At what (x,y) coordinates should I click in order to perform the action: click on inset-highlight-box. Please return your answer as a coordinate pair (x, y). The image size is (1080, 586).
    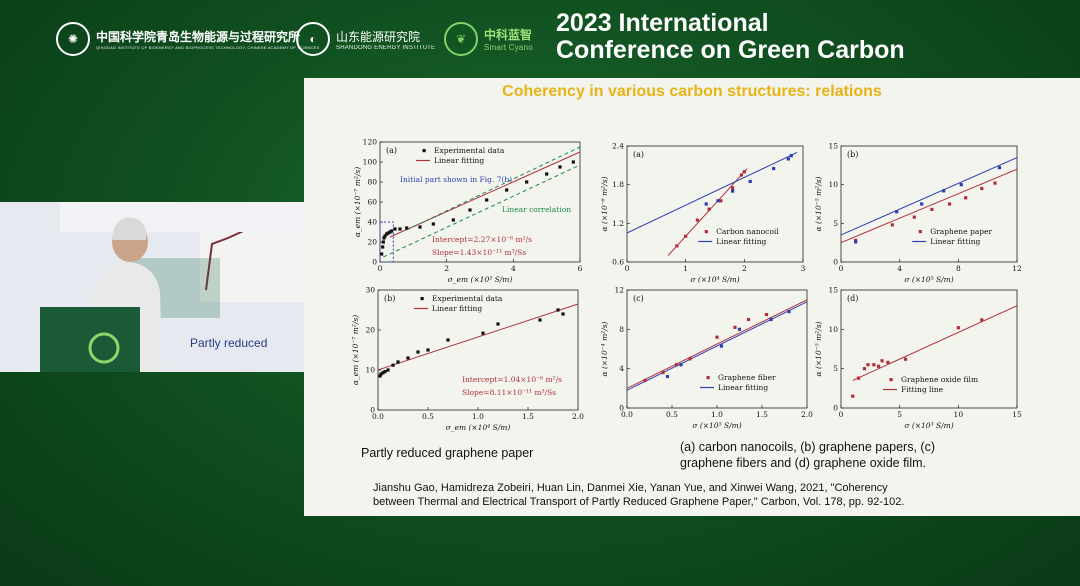
    Looking at the image, I should click on (386, 242).